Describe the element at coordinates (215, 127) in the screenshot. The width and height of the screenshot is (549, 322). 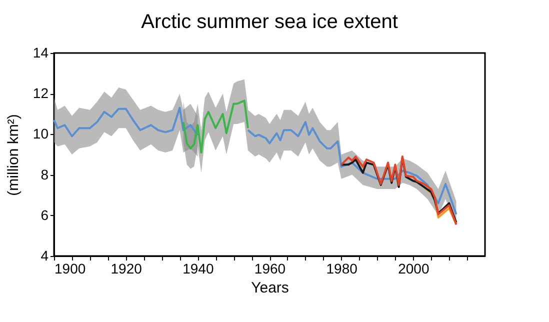
I see `line-series` at that location.